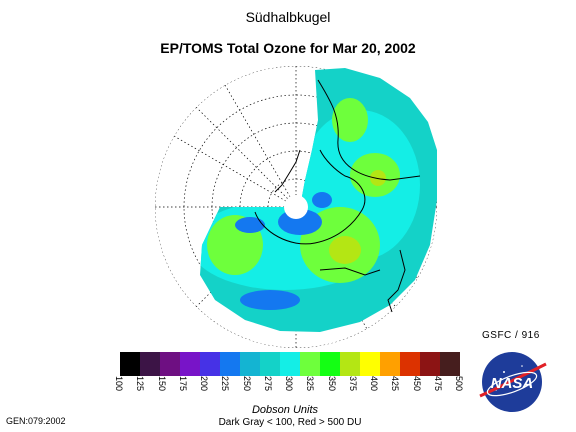  Describe the element at coordinates (459, 384) in the screenshot. I see `color-scale-tick-label: 500` at that location.